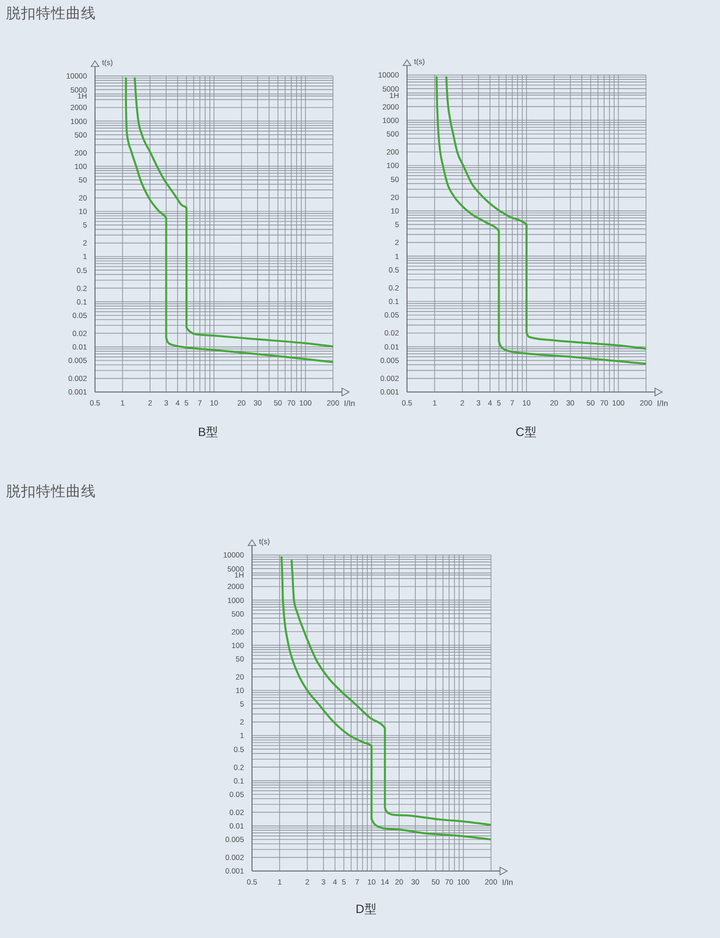 The height and width of the screenshot is (938, 720). I want to click on text: D型, so click(366, 909).